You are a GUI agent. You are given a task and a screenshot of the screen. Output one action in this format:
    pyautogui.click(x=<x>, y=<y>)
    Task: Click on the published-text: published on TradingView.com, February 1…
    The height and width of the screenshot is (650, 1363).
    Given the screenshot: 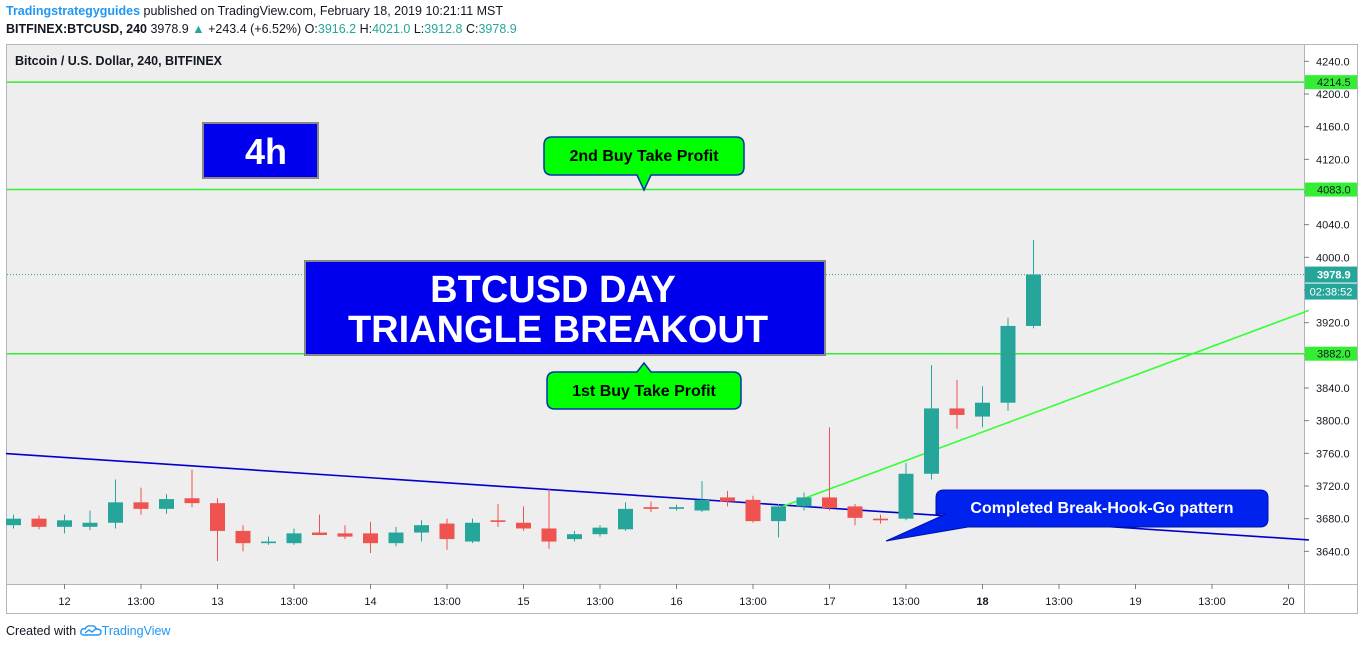 What is the action you would take?
    pyautogui.click(x=323, y=11)
    